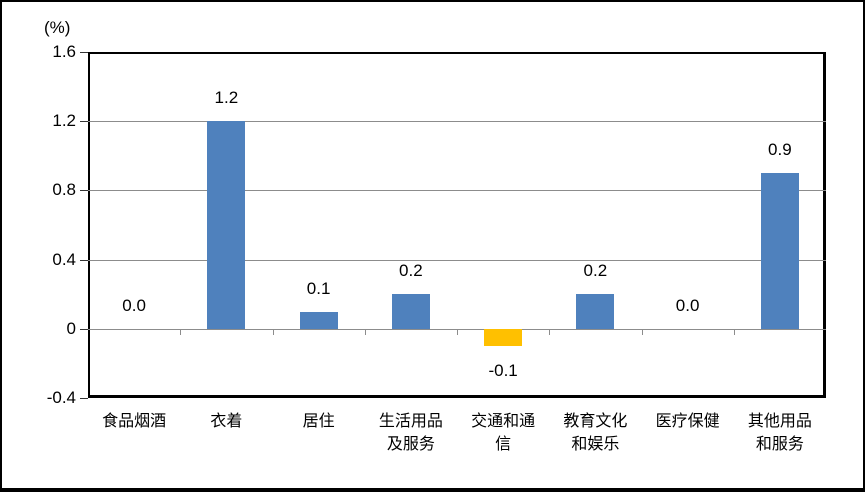 Image resolution: width=865 pixels, height=492 pixels. Describe the element at coordinates (687, 421) in the screenshot. I see `x-category-label: 医疗保健` at that location.